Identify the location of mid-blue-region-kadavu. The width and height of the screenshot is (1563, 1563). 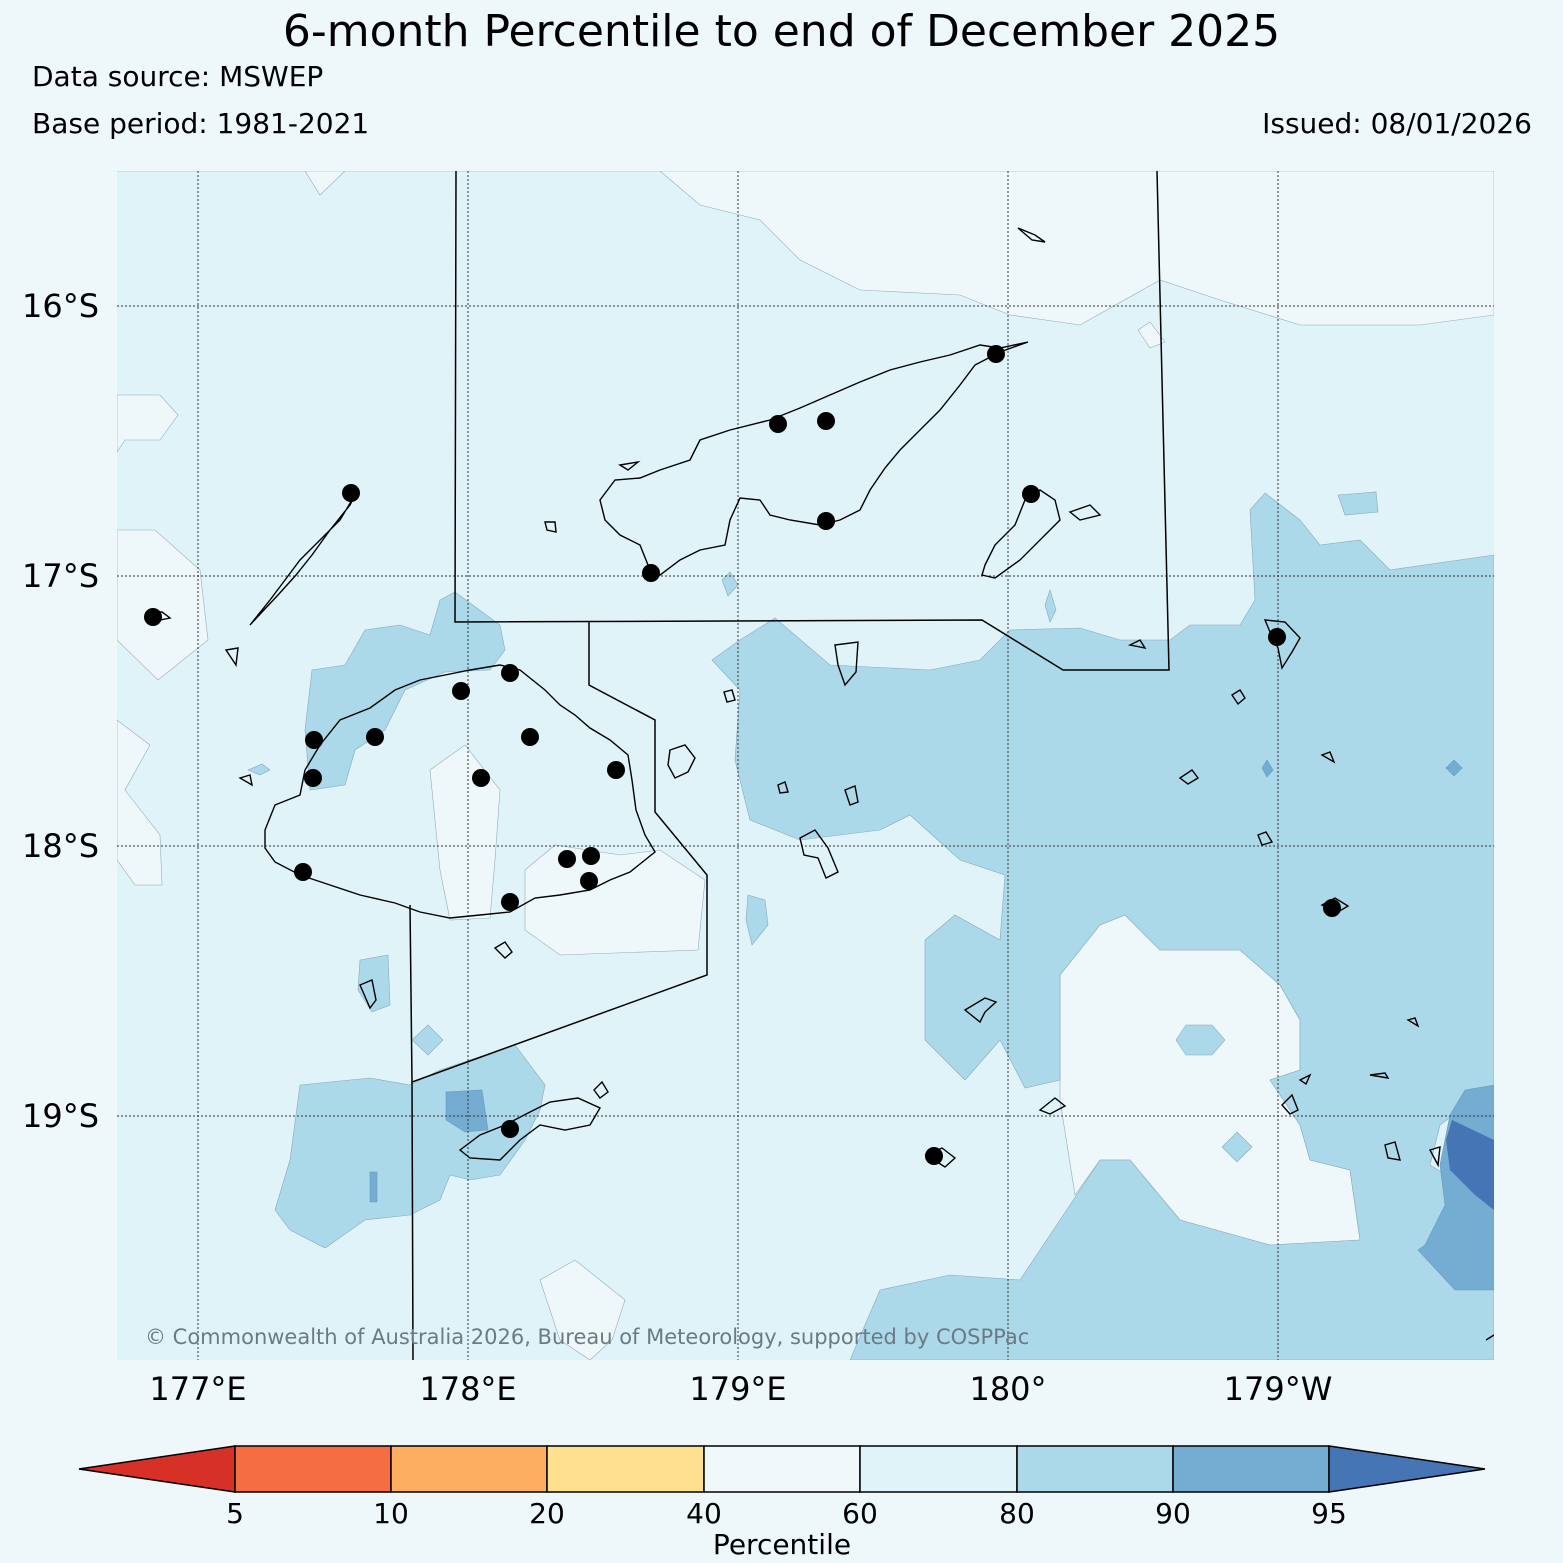
(467, 1111).